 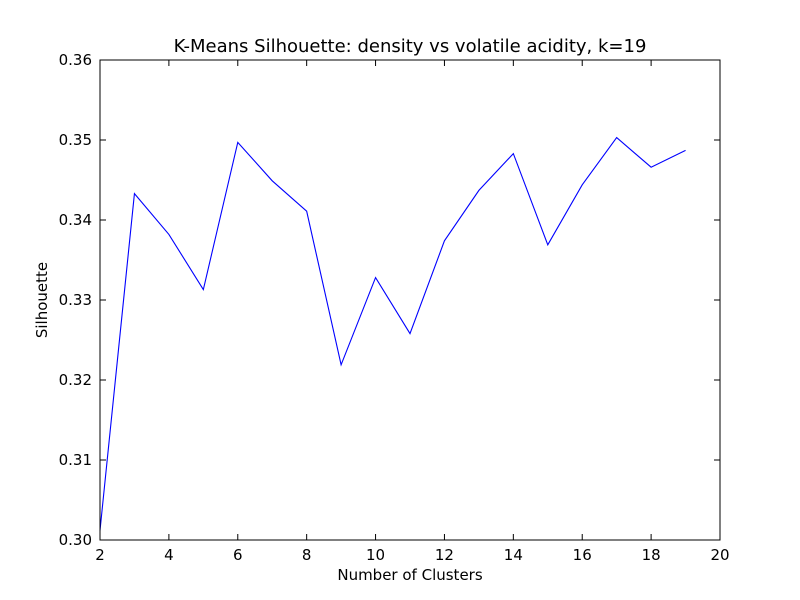 What do you see at coordinates (100, 555) in the screenshot?
I see `x-tick-label: 2` at bounding box center [100, 555].